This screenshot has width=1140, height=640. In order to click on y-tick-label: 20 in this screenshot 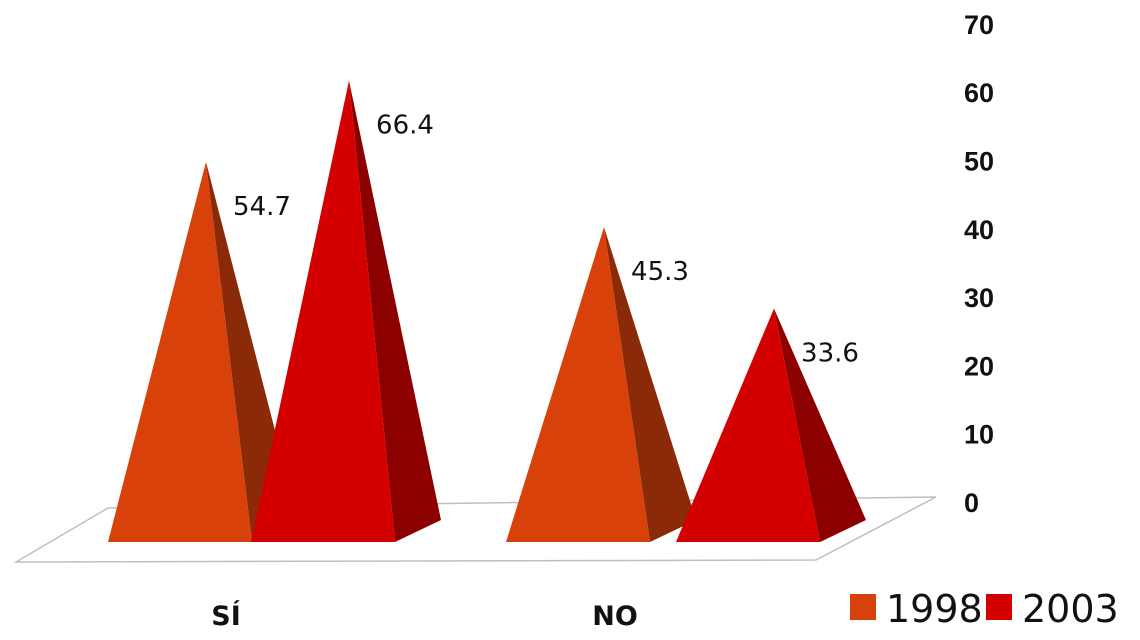, I will do `click(979, 366)`.